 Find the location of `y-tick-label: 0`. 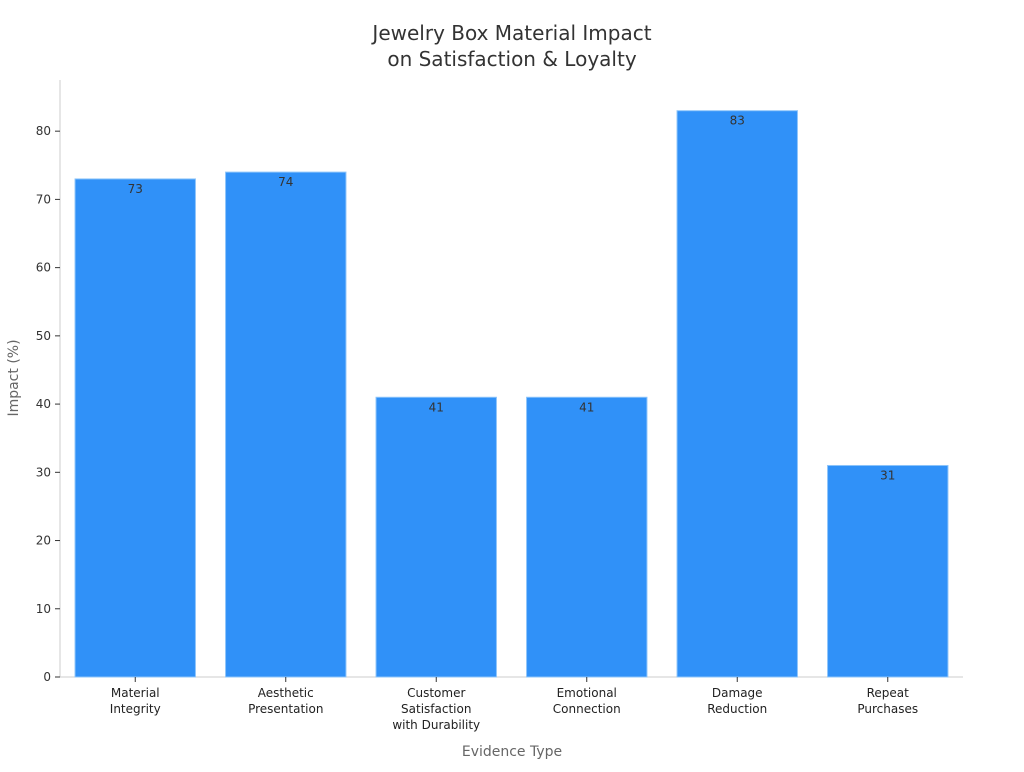

y-tick-label: 0 is located at coordinates (47, 677).